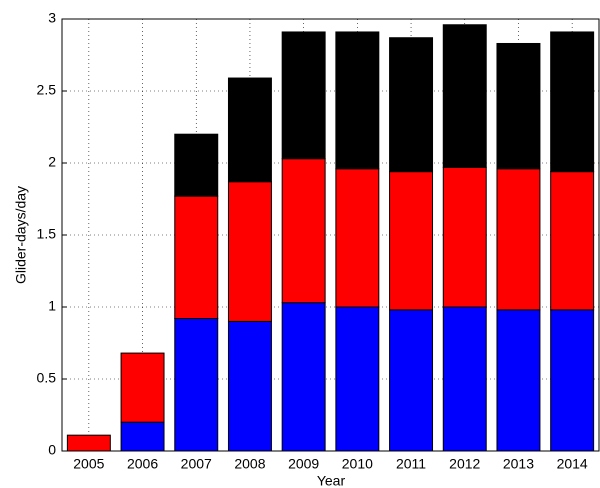  Describe the element at coordinates (518, 464) in the screenshot. I see `x-tick-label: 2013` at that location.